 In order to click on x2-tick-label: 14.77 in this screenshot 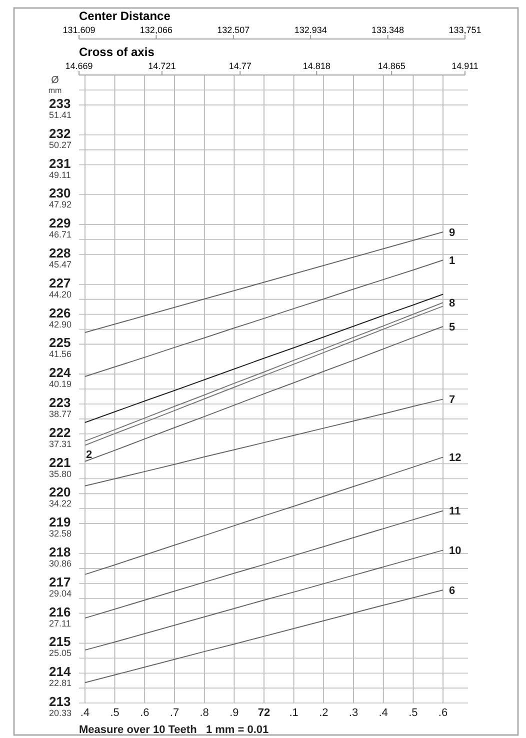, I will do `click(240, 66)`.